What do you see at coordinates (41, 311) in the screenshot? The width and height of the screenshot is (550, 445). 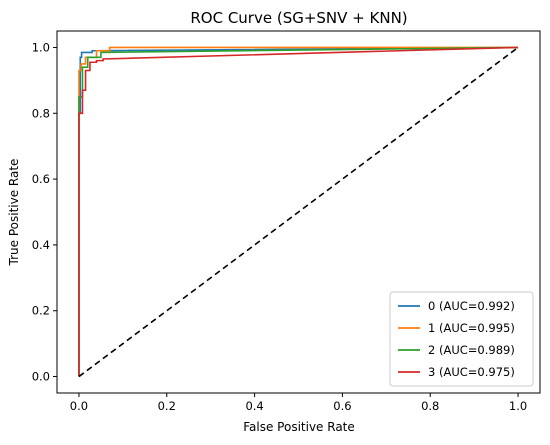 I see `y-tick-label: 0.2` at bounding box center [41, 311].